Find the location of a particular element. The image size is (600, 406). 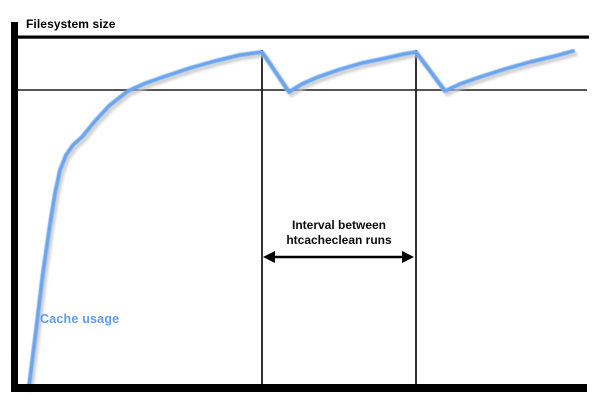

interval-label: Interval between htcacheclean runs is located at coordinates (339, 233).